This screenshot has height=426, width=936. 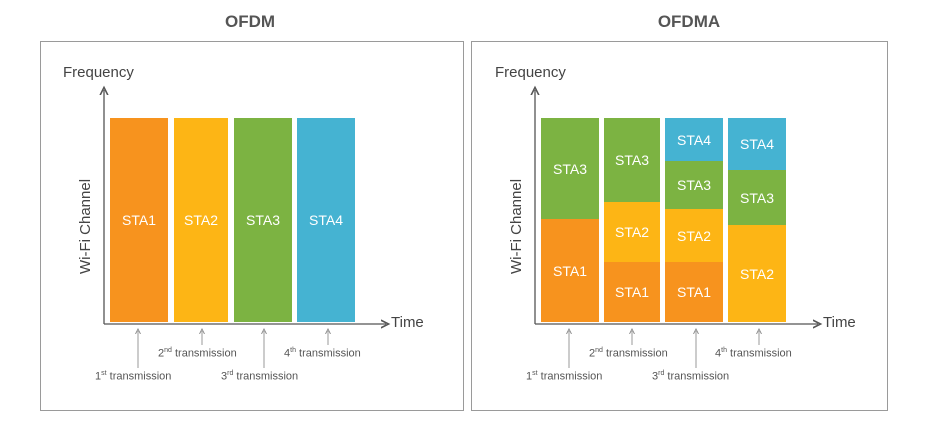 I want to click on ofdm-title: OFDM, so click(x=250, y=21).